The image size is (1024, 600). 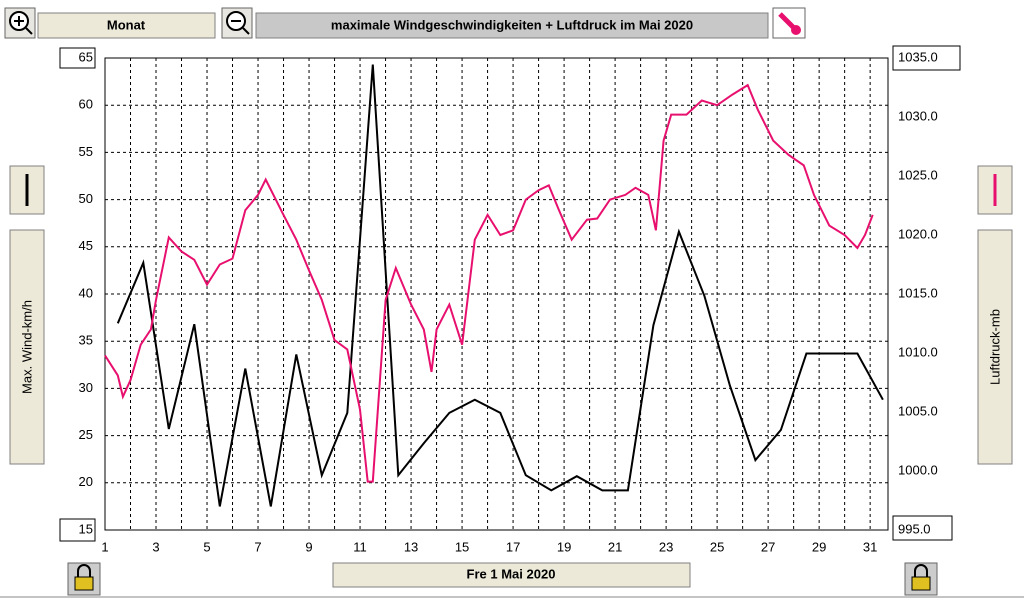 What do you see at coordinates (870, 546) in the screenshot?
I see `x-tick-label: 31` at bounding box center [870, 546].